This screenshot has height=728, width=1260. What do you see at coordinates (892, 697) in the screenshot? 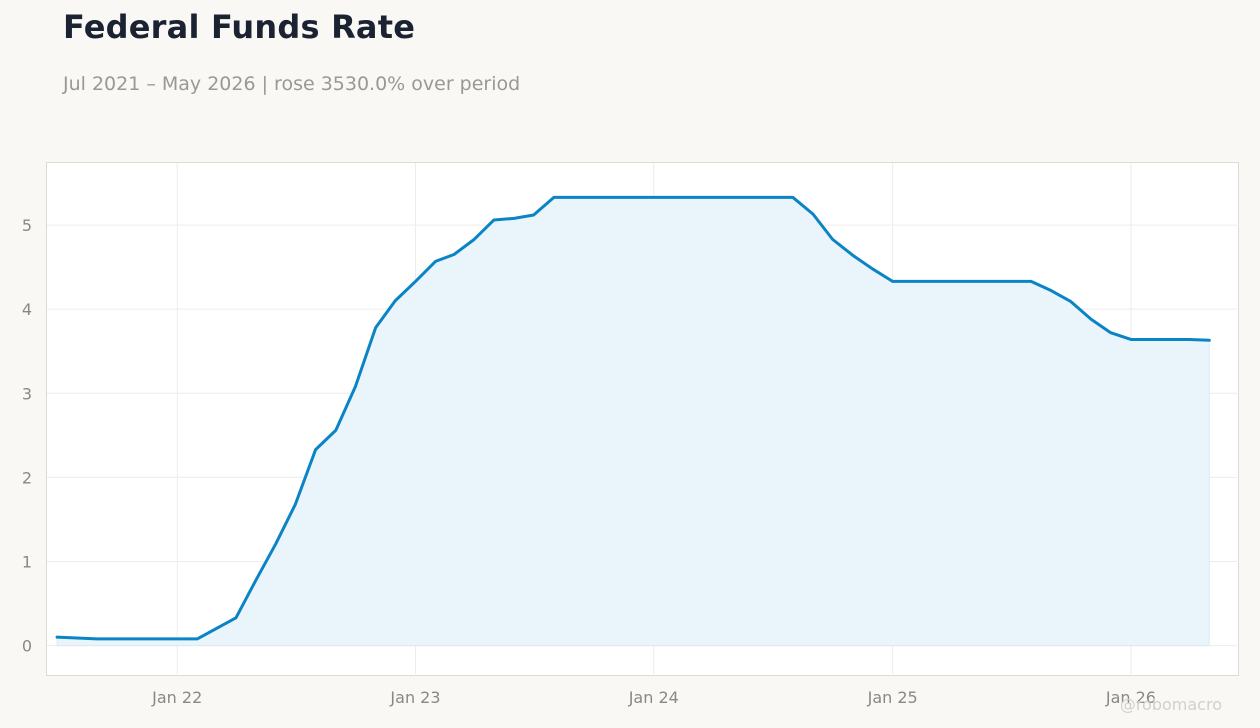
I see `x-tick-label: Jan 25` at bounding box center [892, 697].